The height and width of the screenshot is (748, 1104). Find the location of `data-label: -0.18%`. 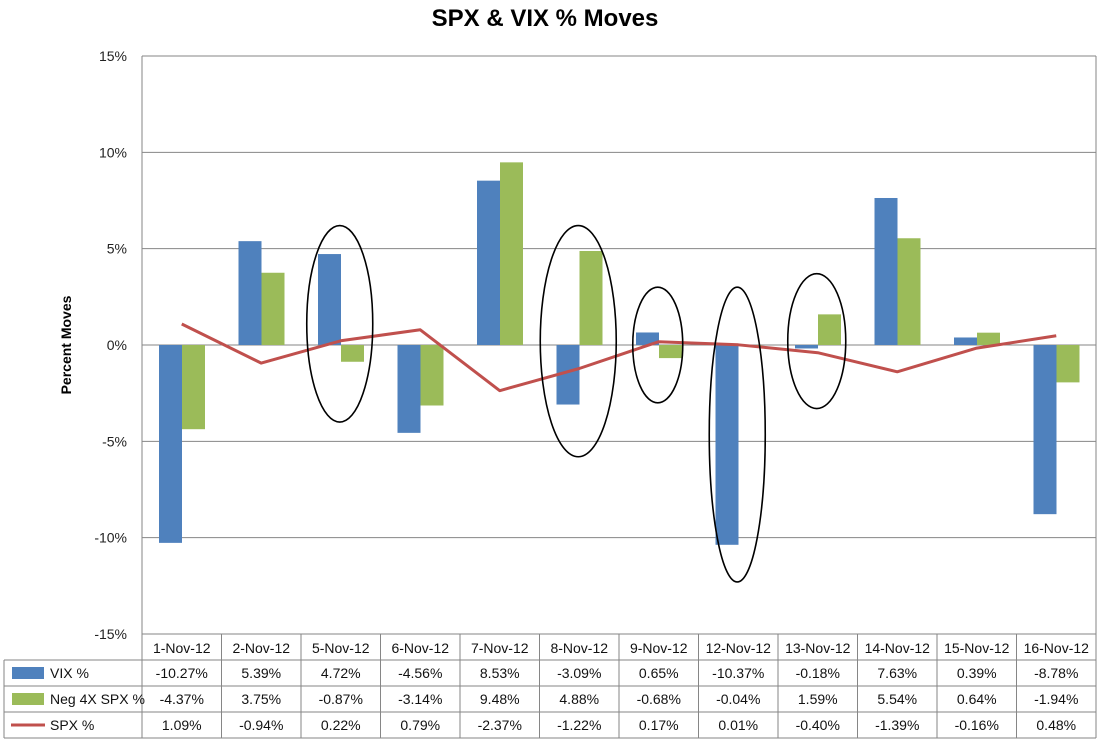

data-label: -0.18% is located at coordinates (818, 673).